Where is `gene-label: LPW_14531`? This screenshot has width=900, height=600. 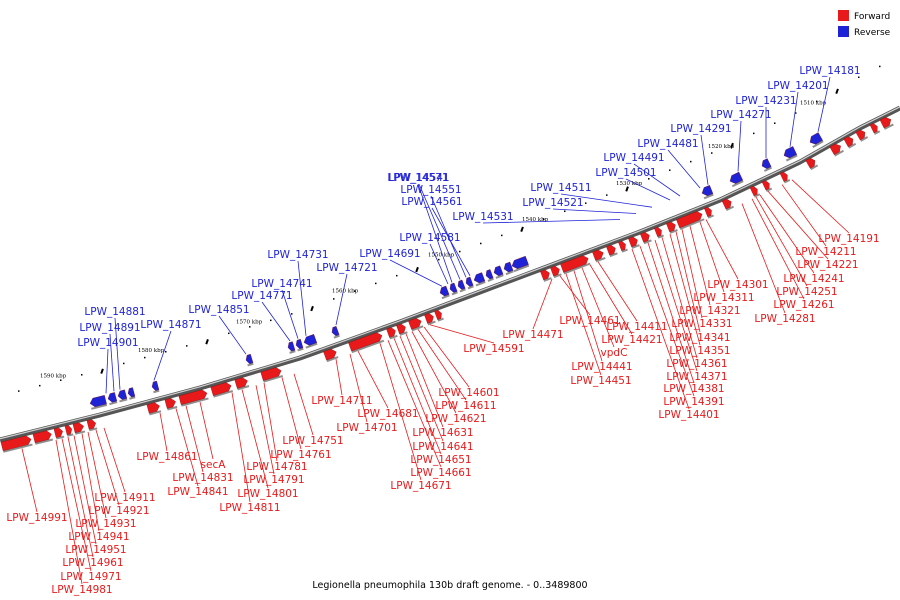
gene-label: LPW_14531 is located at coordinates (482, 217).